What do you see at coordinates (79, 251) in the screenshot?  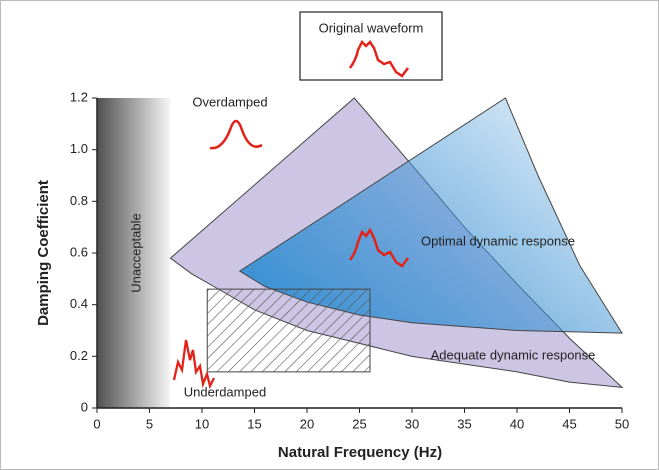 I see `y-tick-label: 0.6` at bounding box center [79, 251].